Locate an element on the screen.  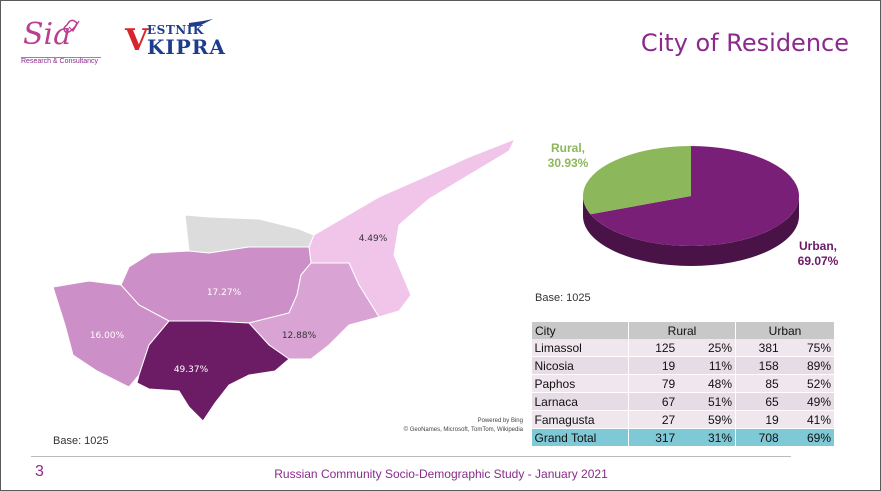
table-cell-city: Larnaca is located at coordinates (580, 401).